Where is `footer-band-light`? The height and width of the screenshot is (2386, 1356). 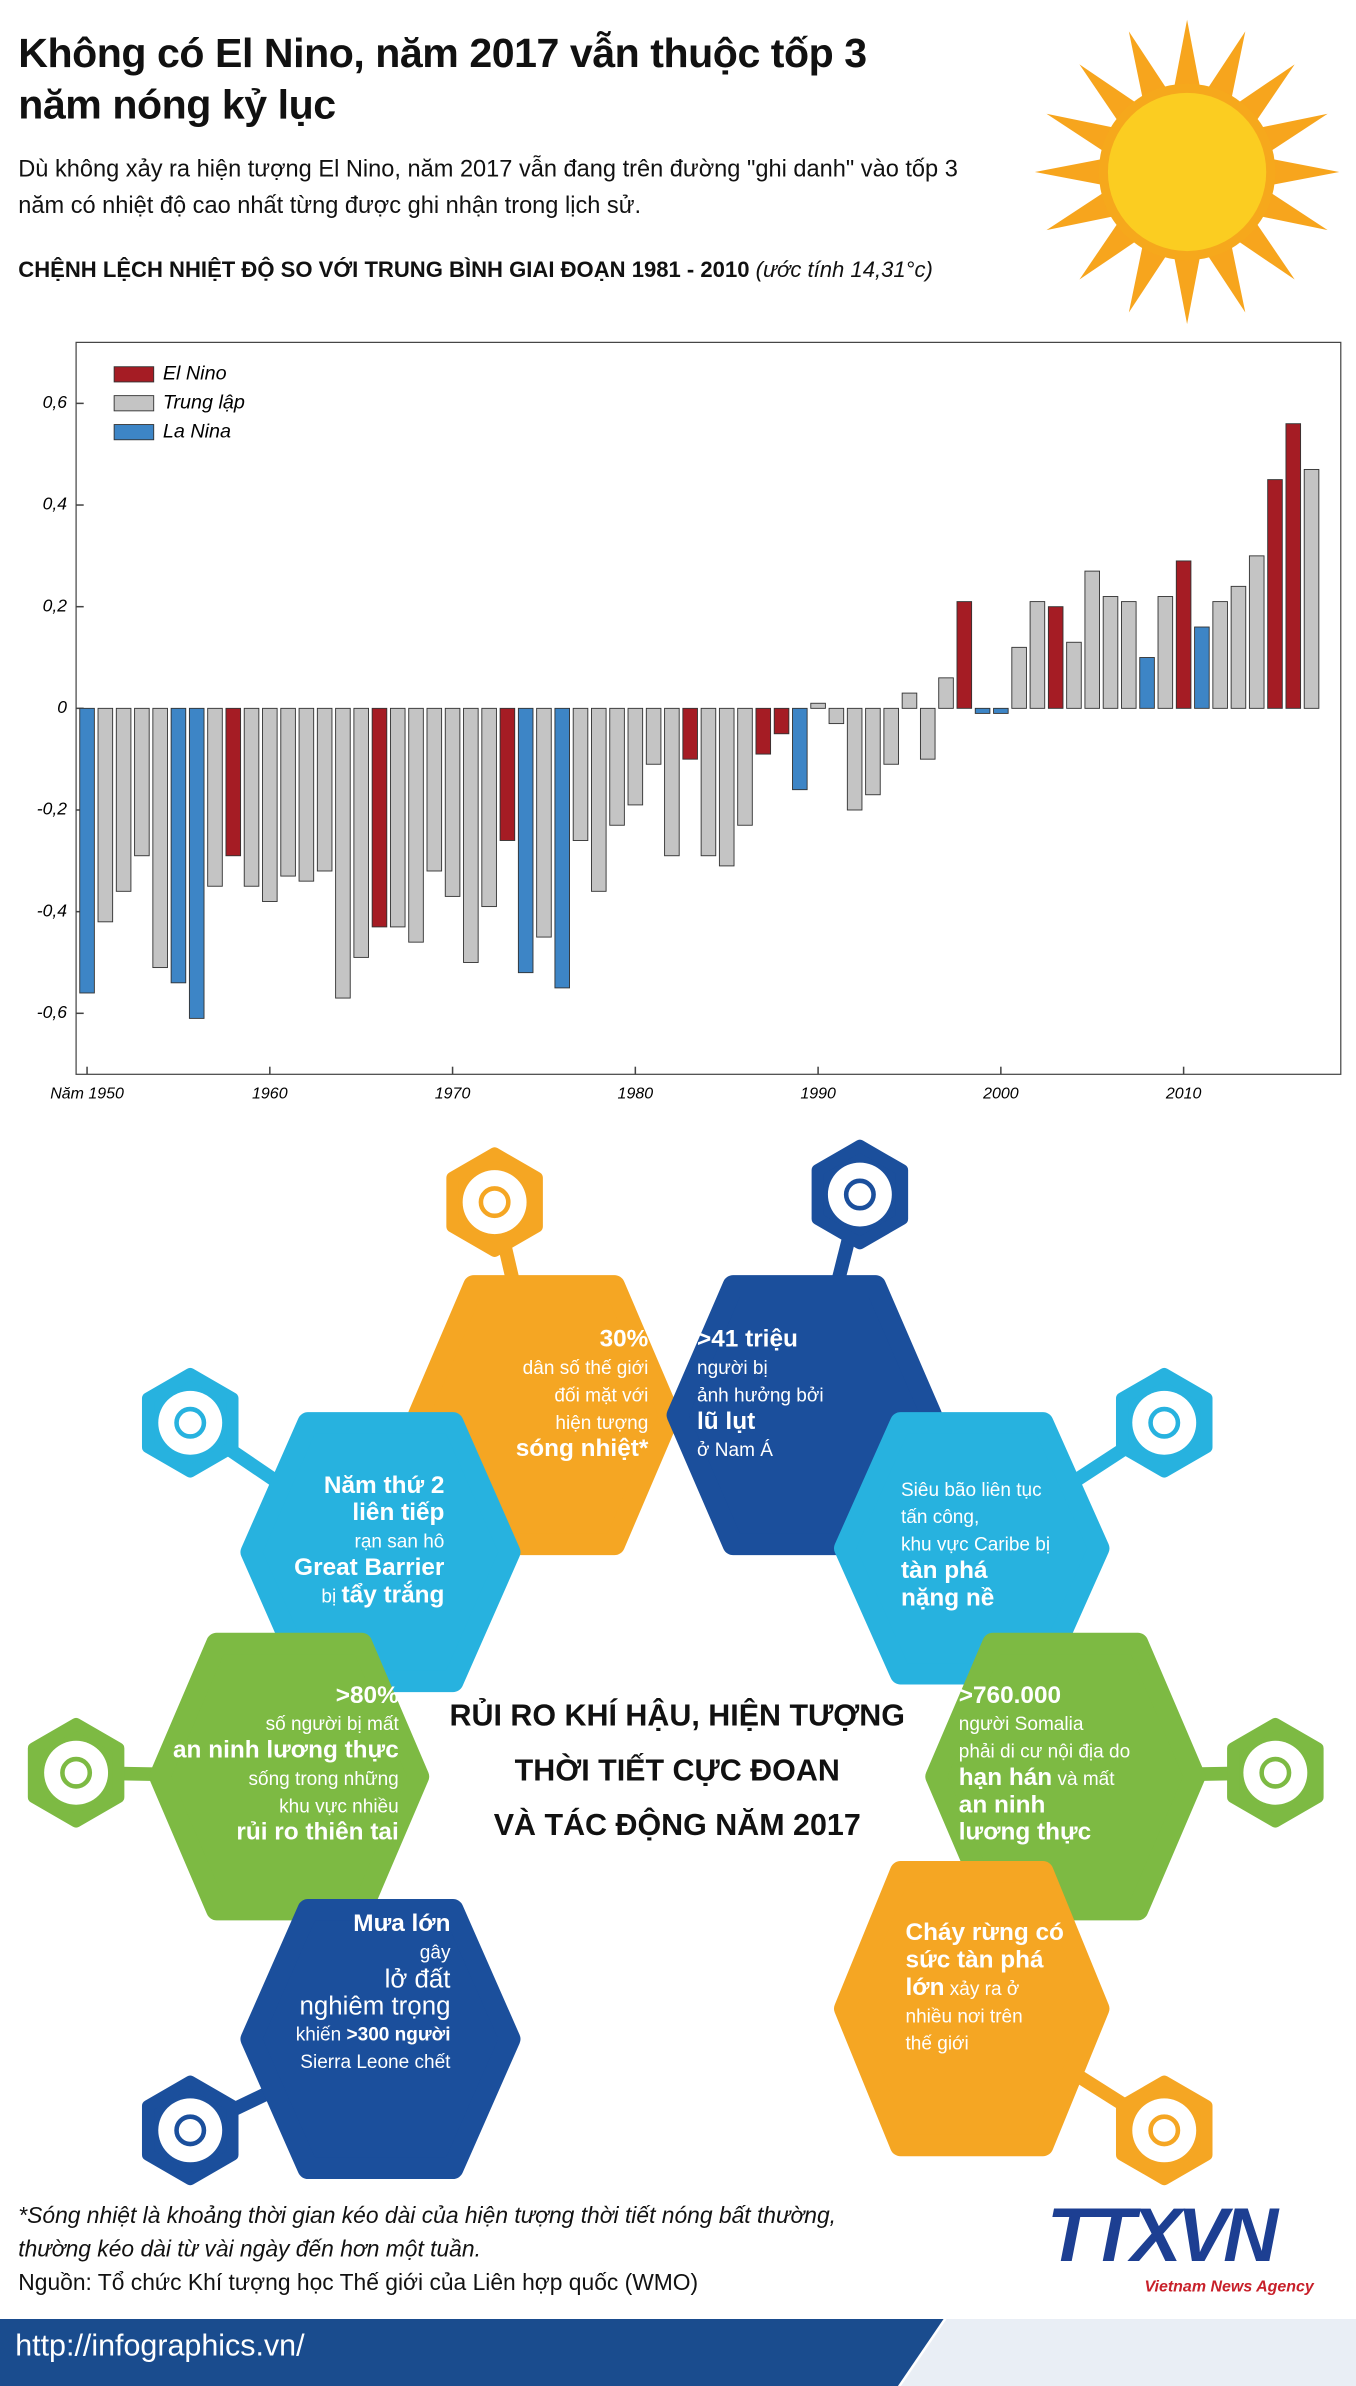
footer-band-light is located at coordinates (1128, 2352).